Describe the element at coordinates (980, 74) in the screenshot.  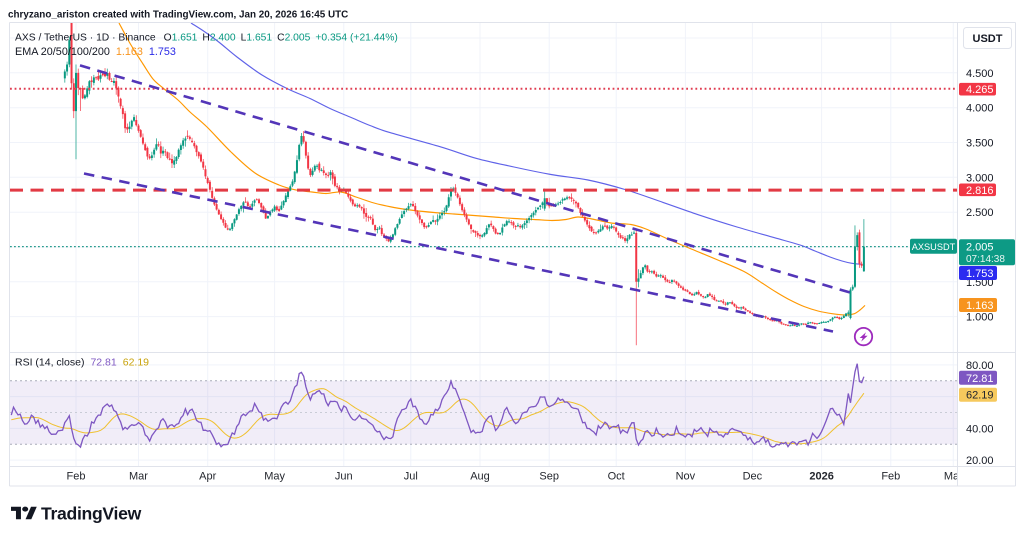
I see `svg-text: 4.500` at that location.